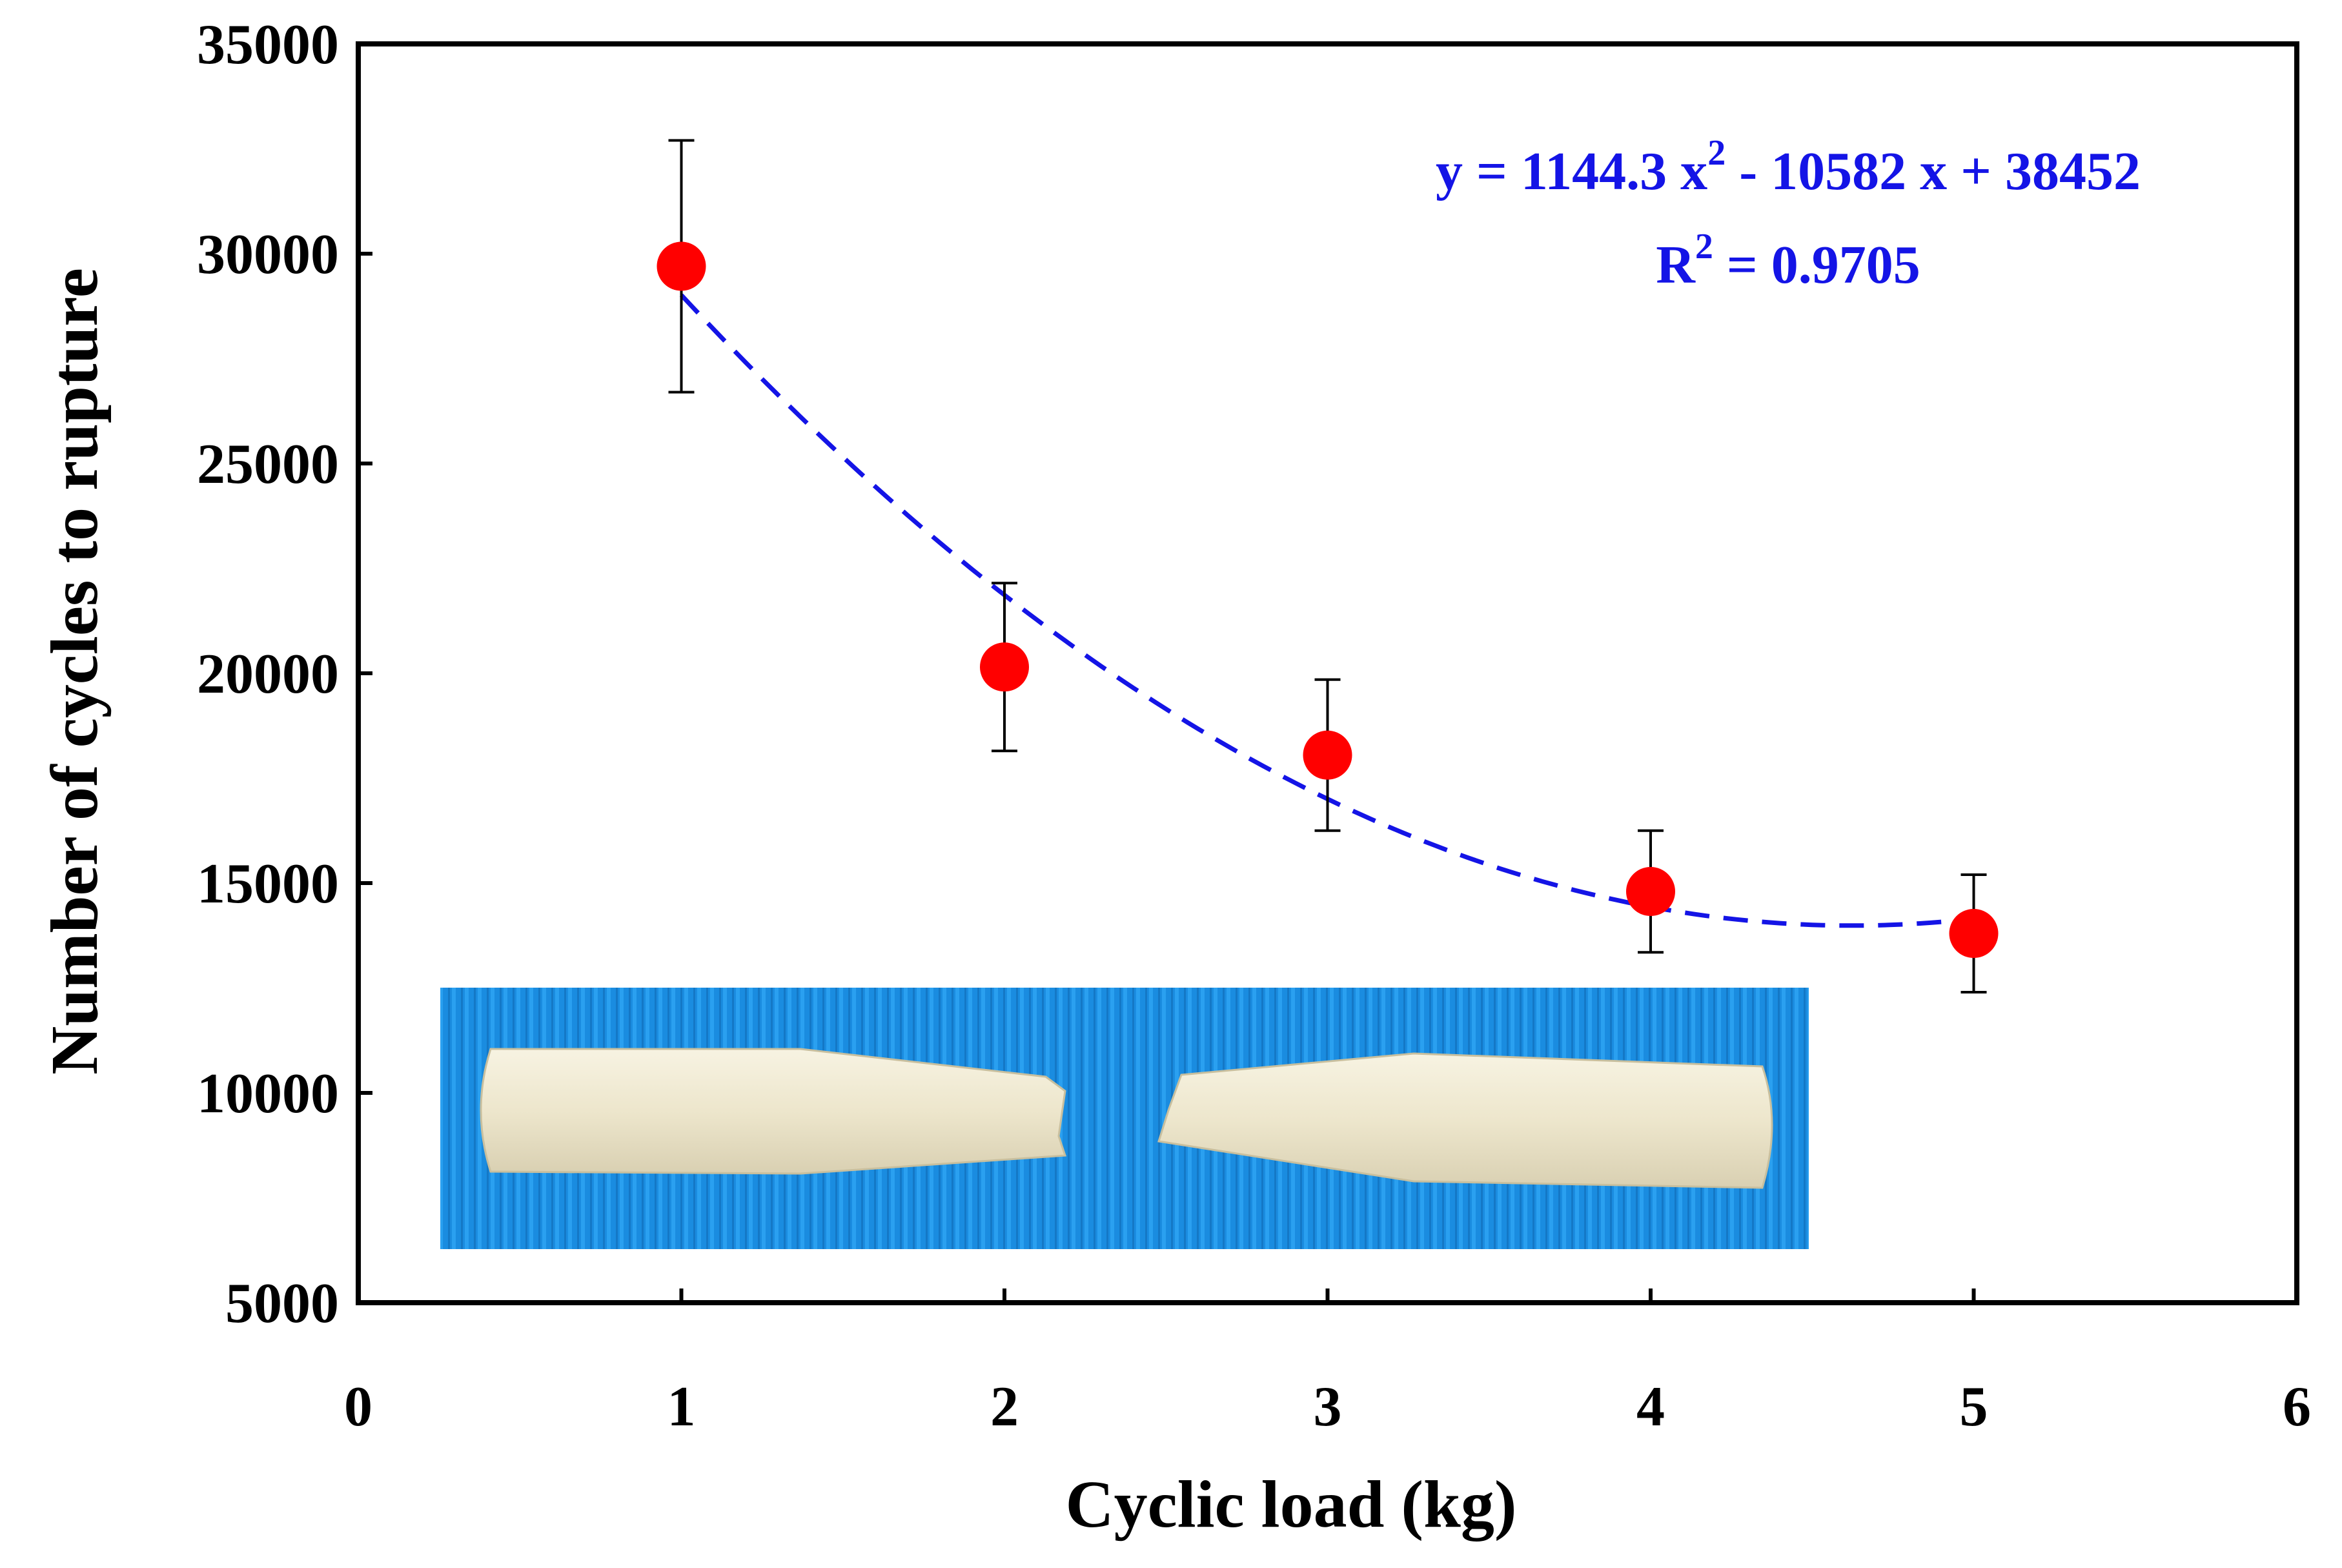  What do you see at coordinates (1974, 1407) in the screenshot?
I see `x-tick-label: 5` at bounding box center [1974, 1407].